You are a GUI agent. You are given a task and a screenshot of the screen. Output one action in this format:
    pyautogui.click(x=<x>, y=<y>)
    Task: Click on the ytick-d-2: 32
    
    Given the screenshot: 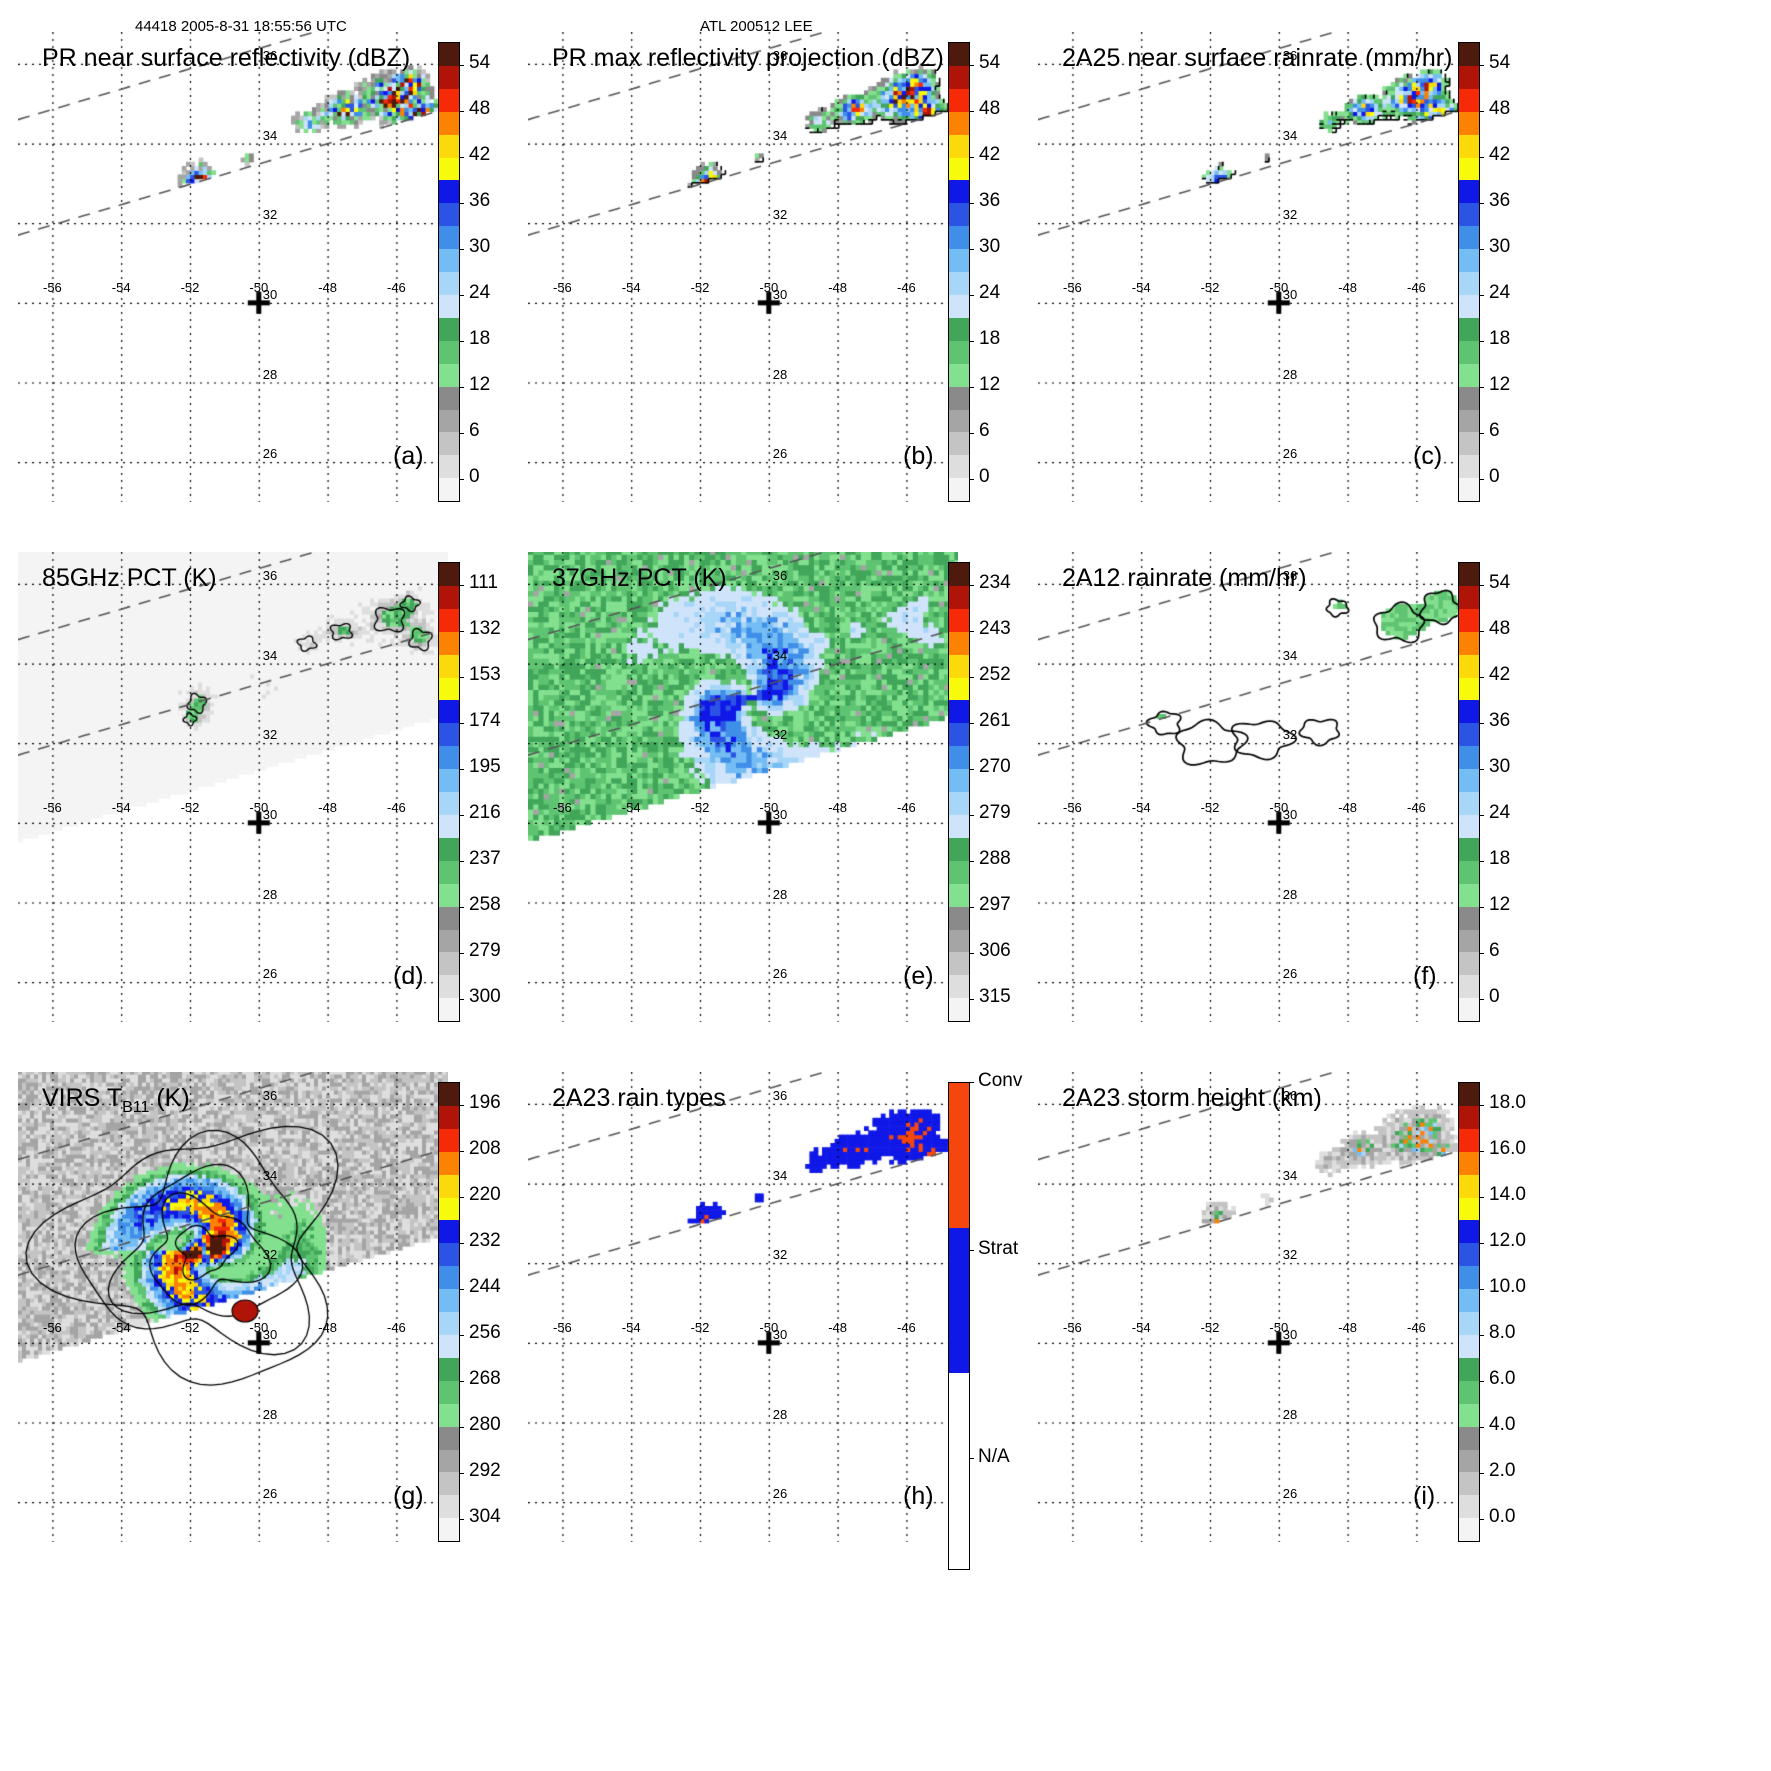 What is the action you would take?
    pyautogui.click(x=270, y=735)
    